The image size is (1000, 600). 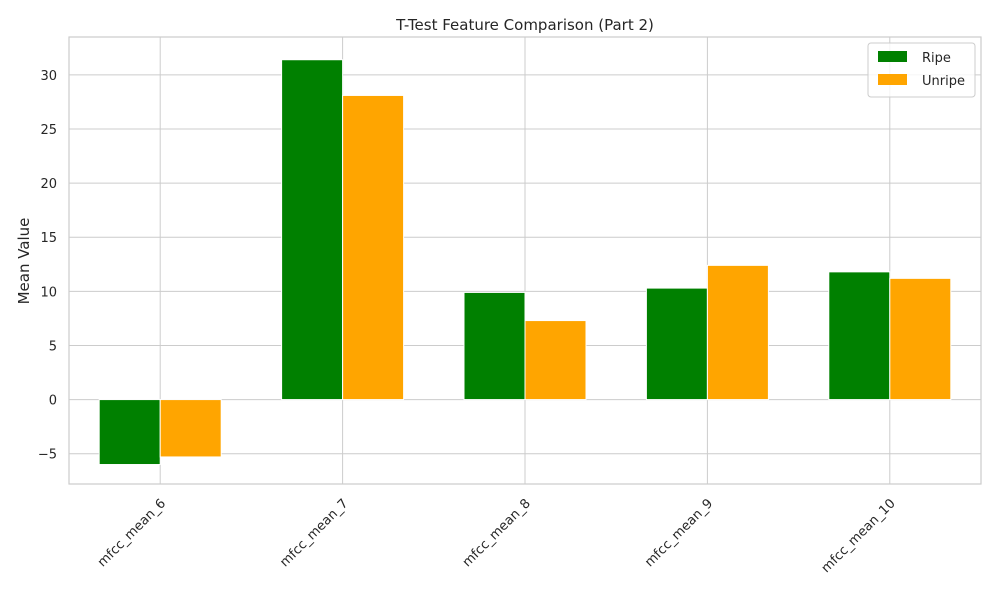 I want to click on y-tick-label: 25, so click(x=48, y=130).